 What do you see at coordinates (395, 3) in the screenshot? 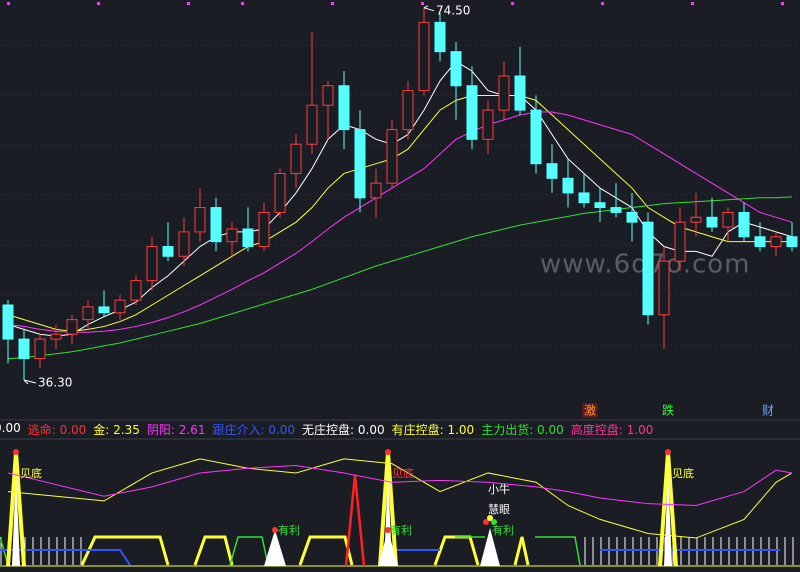
I see `top-dots` at bounding box center [395, 3].